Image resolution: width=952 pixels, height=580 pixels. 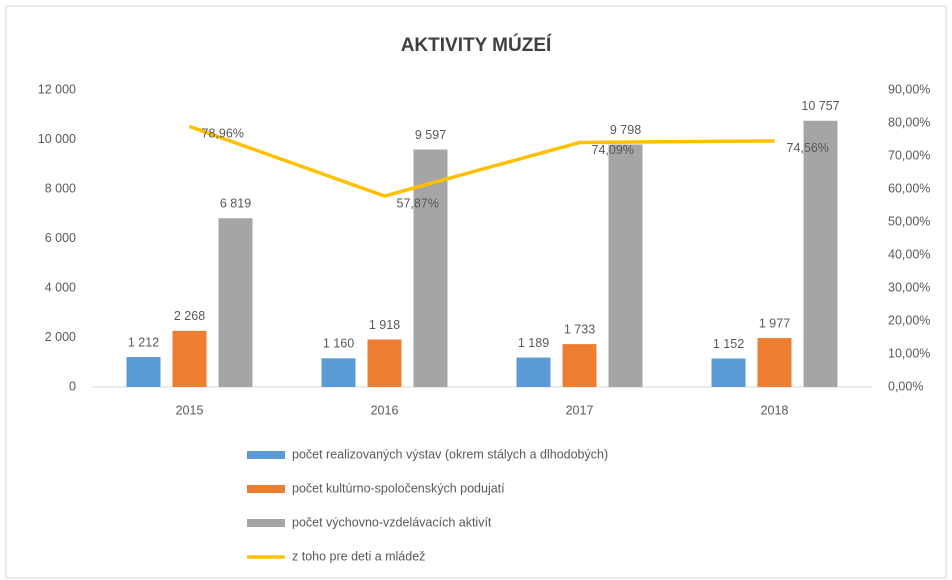 I want to click on y2-tick-label: 30,00%, so click(x=909, y=287).